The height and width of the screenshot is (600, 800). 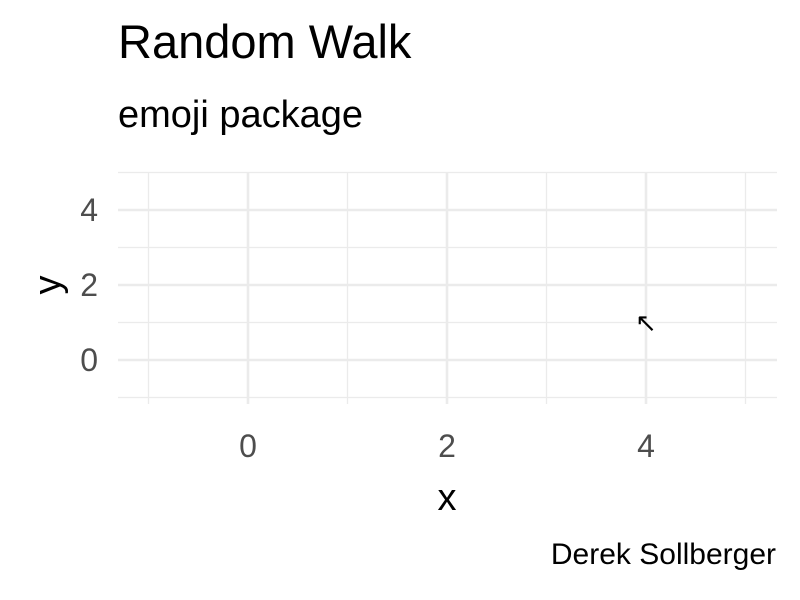 What do you see at coordinates (89, 360) in the screenshot?
I see `y-tick-label: 0` at bounding box center [89, 360].